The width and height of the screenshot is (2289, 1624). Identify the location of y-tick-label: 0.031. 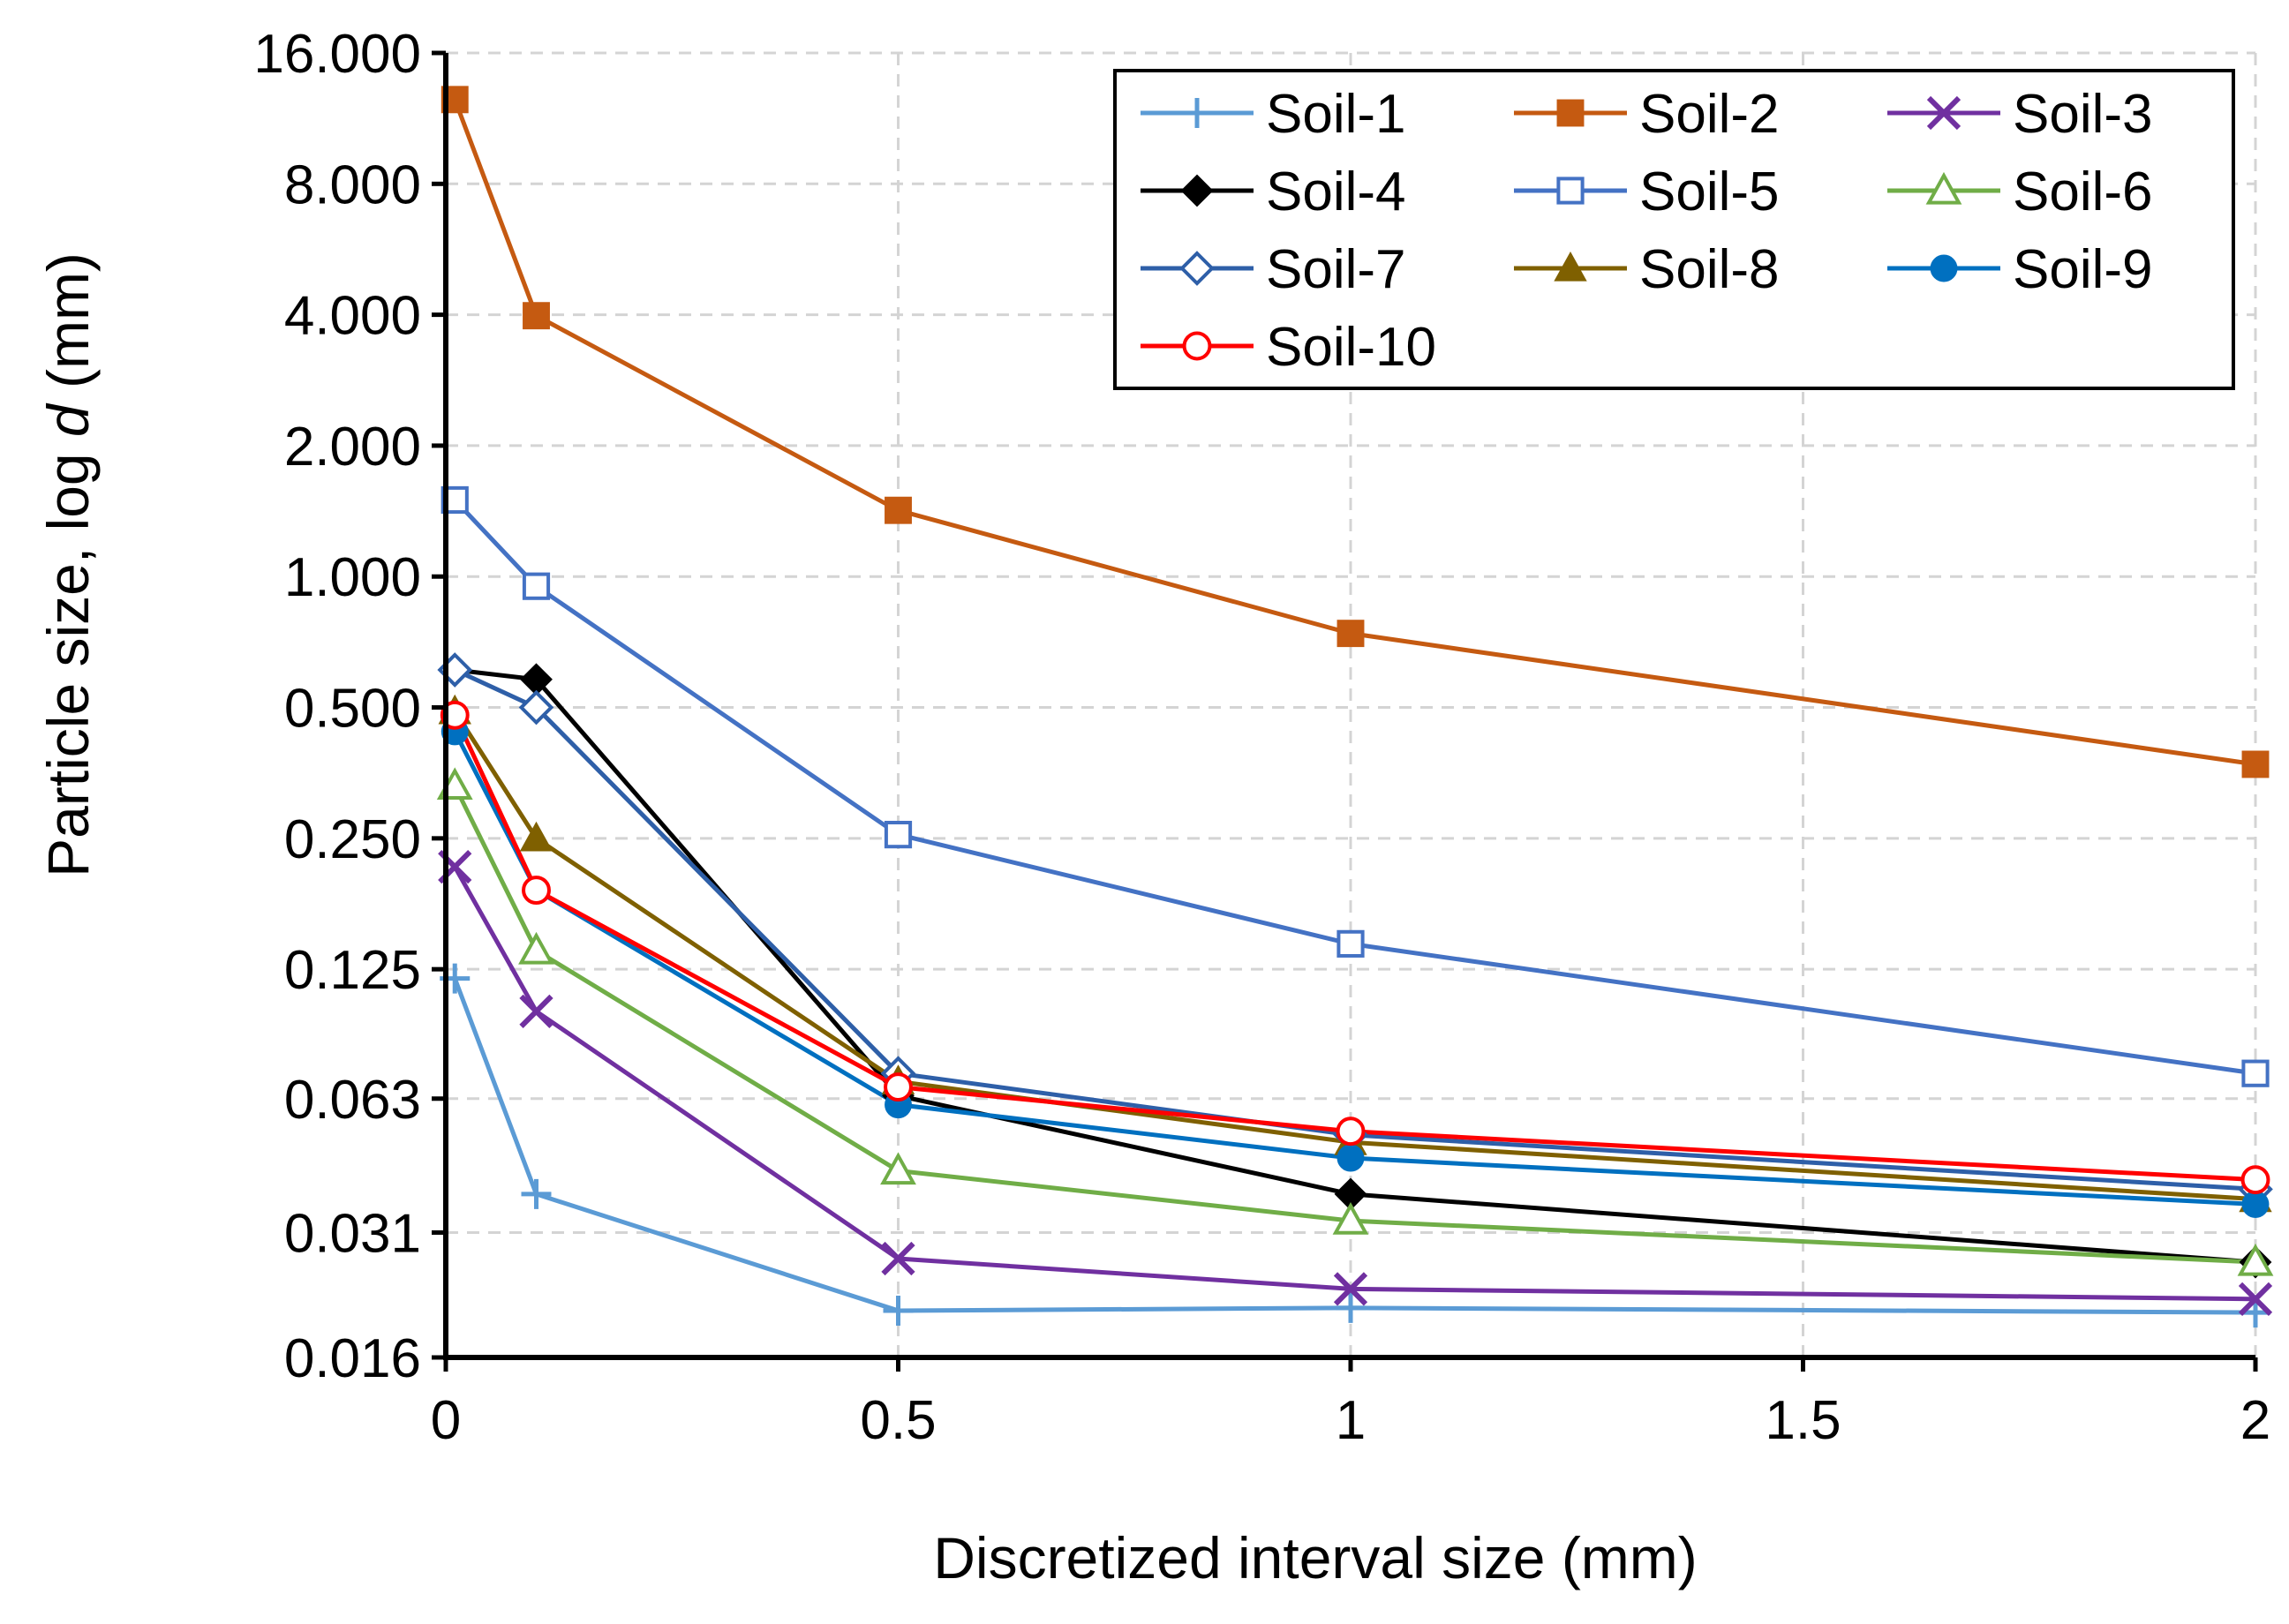
(352, 1233).